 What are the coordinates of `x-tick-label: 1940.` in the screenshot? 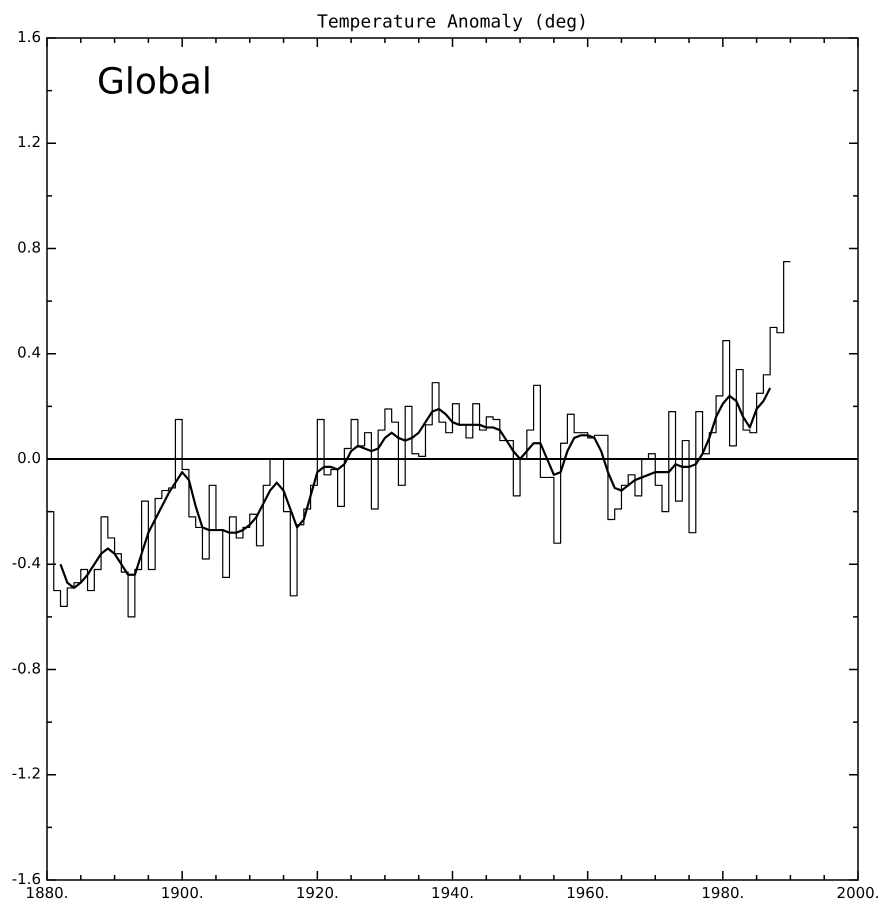 It's located at (452, 893).